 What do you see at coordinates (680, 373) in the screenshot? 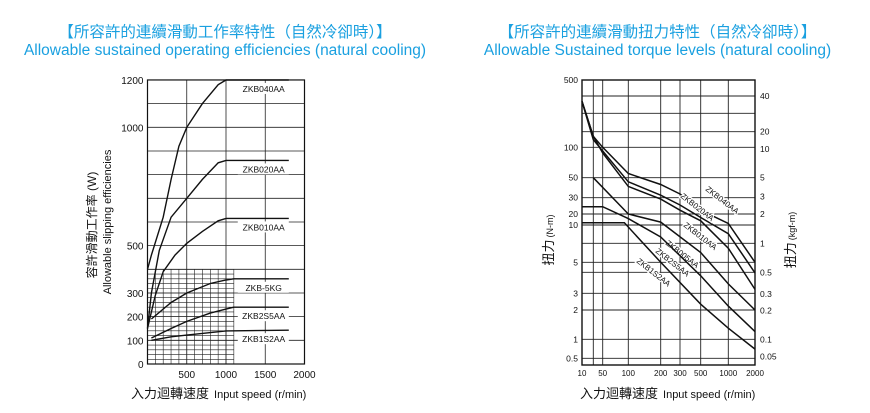
I see `x-tick-label: 300` at bounding box center [680, 373].